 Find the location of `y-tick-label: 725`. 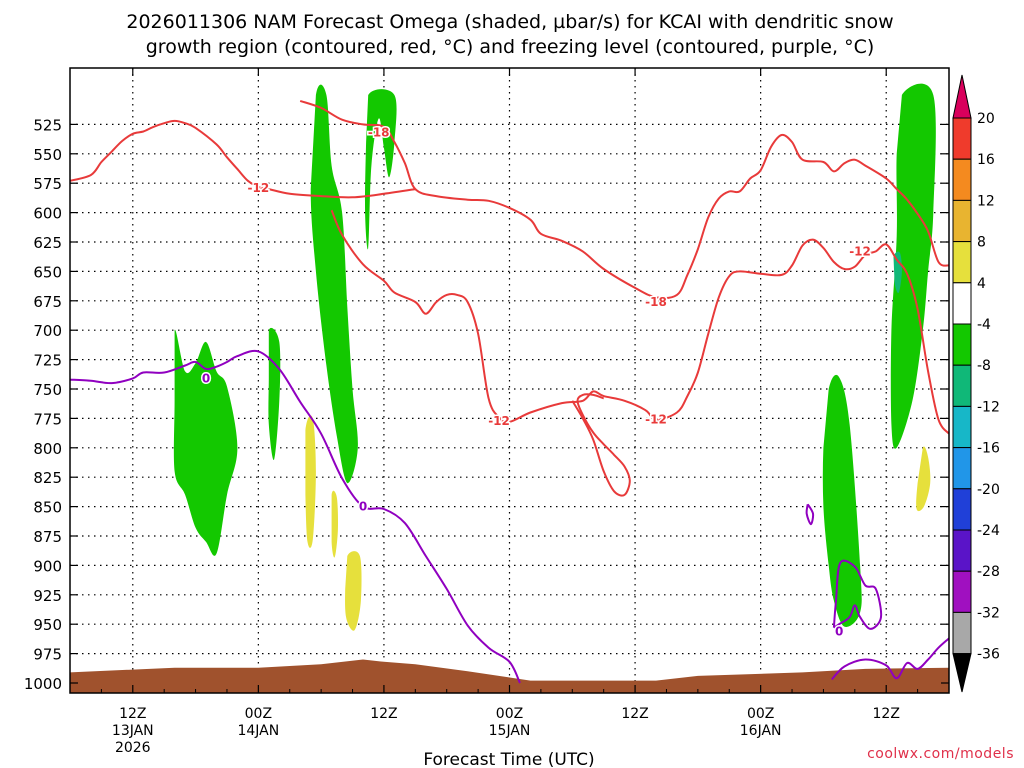

y-tick-label: 725 is located at coordinates (47, 361).